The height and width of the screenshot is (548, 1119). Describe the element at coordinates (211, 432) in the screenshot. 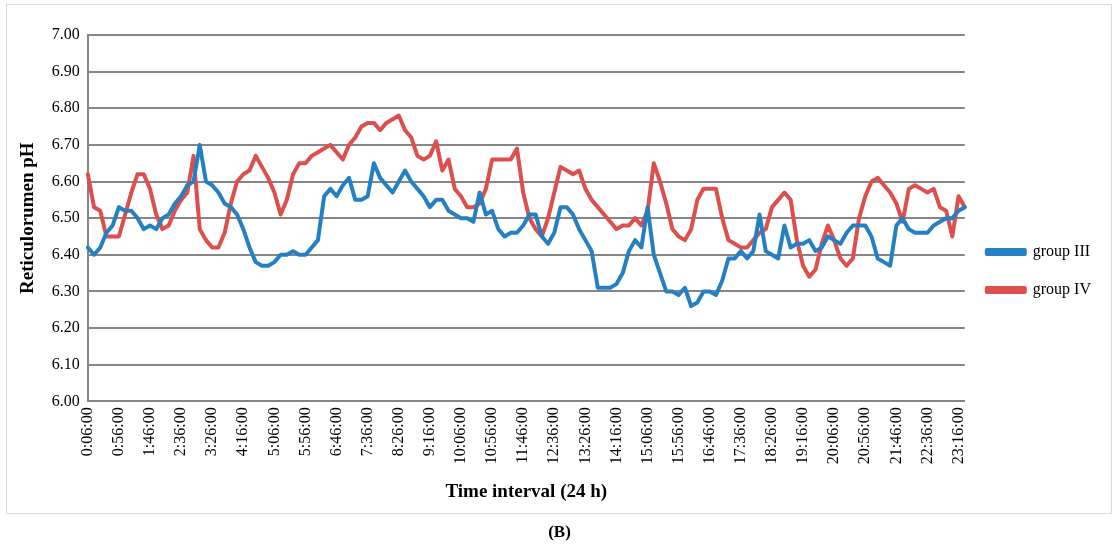

I see `x-tick-label: 3:26:00` at that location.